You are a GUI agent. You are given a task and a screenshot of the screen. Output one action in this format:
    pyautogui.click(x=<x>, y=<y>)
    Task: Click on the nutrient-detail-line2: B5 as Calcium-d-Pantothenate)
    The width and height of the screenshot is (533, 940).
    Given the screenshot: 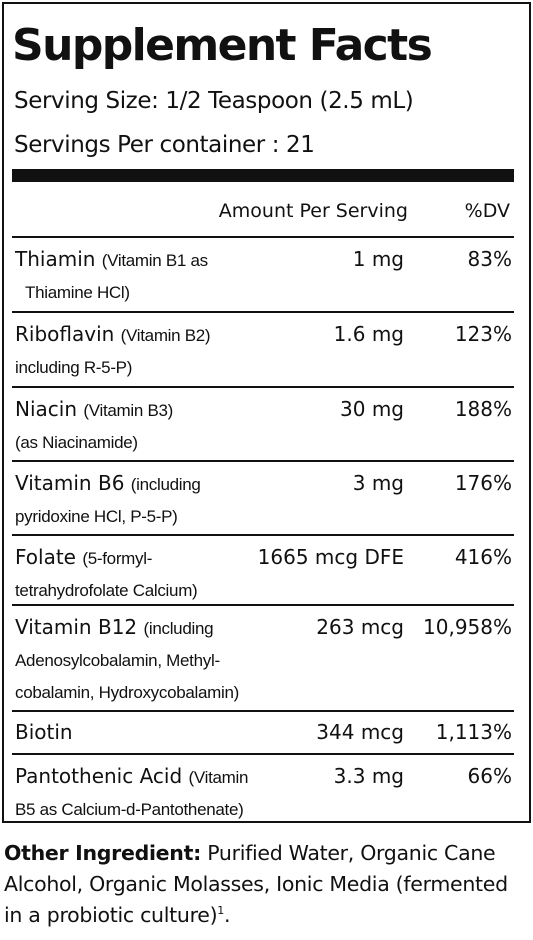 What is the action you would take?
    pyautogui.click(x=129, y=809)
    